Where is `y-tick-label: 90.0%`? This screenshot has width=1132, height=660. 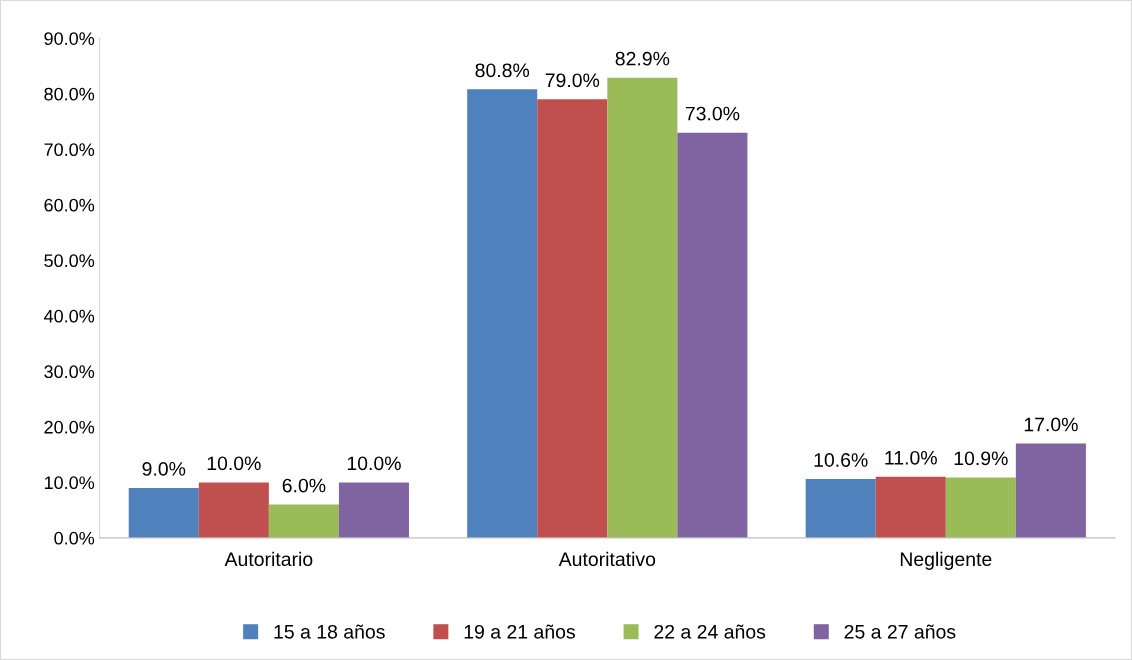
y-tick-label: 90.0% is located at coordinates (69, 38).